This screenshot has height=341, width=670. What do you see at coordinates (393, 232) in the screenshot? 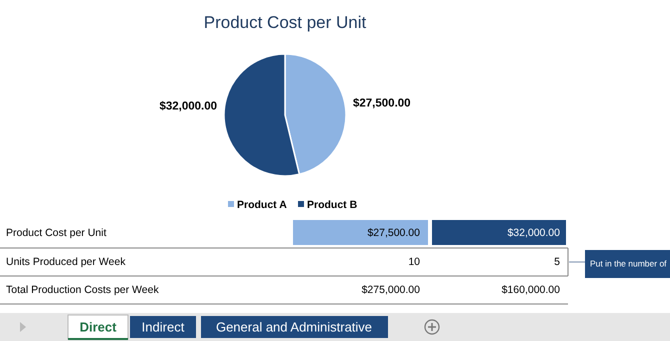
I see `text: $27,500.00` at bounding box center [393, 232].